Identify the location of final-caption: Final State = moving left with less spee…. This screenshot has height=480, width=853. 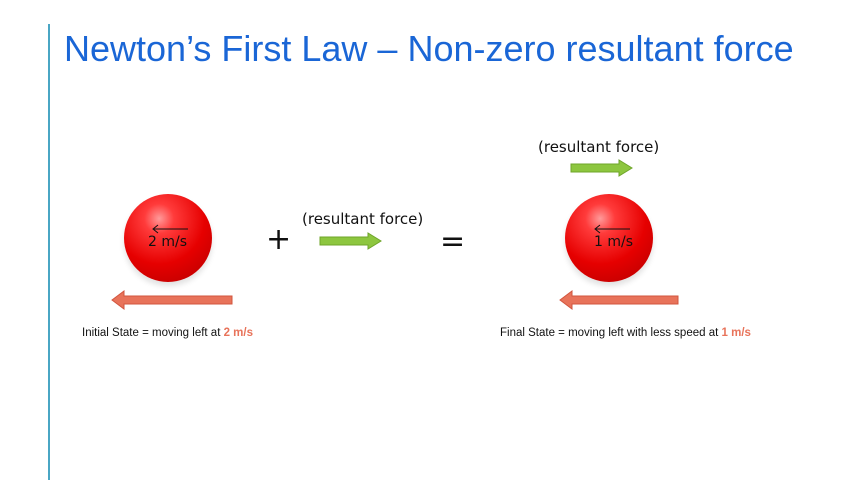
(625, 333).